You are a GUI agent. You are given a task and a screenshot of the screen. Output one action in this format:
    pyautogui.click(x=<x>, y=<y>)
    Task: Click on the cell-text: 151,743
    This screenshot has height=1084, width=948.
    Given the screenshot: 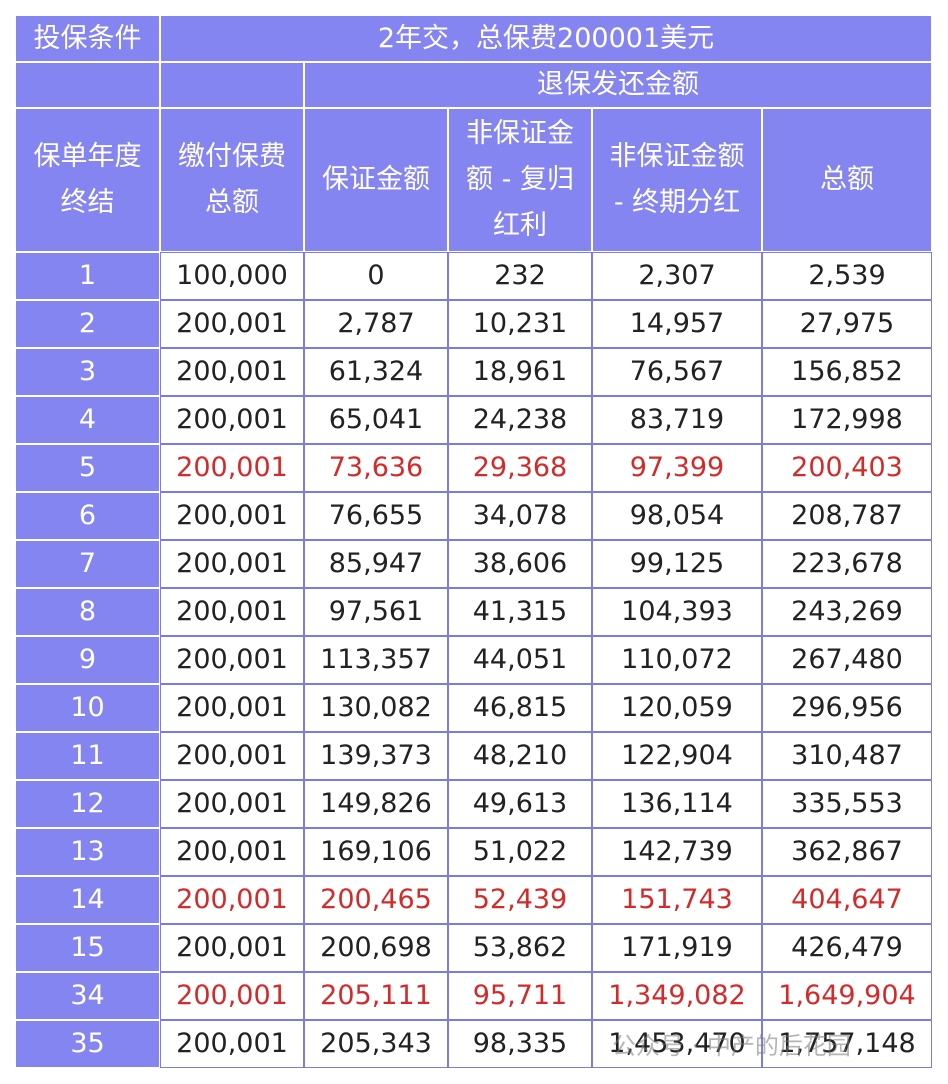 What is the action you would take?
    pyautogui.click(x=677, y=899)
    